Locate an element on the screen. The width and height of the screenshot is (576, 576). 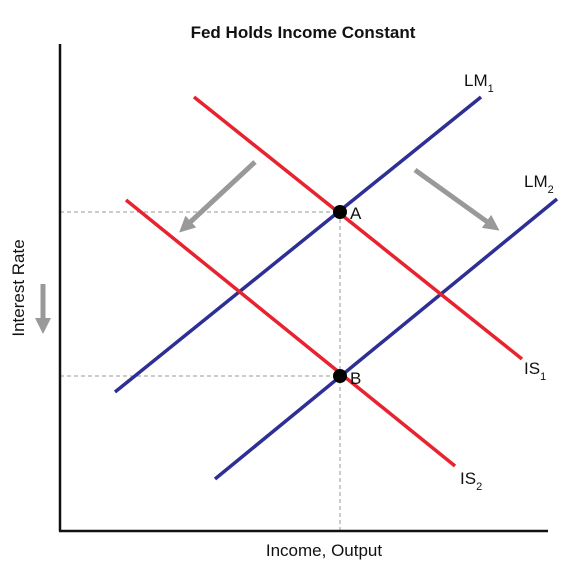
x-axis-label: Income, Output is located at coordinates (324, 550).